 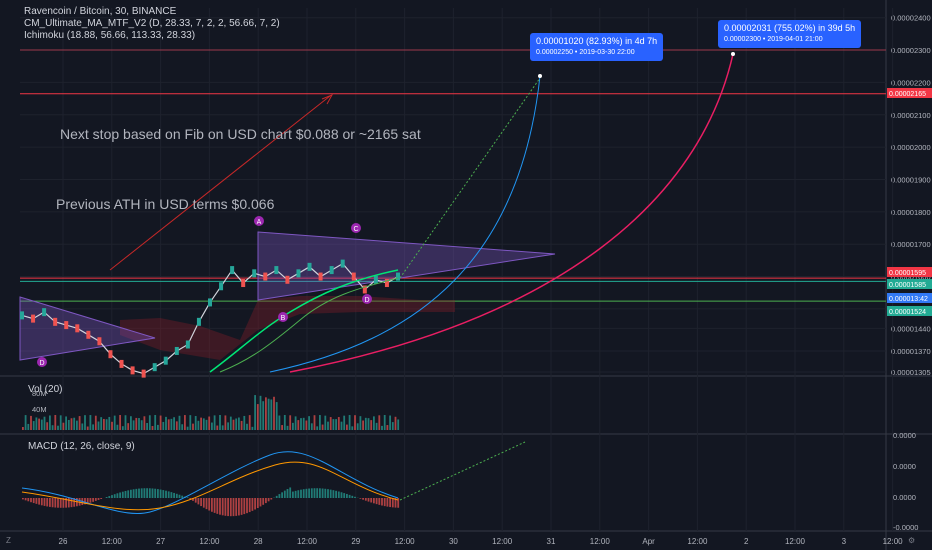 I want to click on x-tick-label: 3, so click(x=844, y=541).